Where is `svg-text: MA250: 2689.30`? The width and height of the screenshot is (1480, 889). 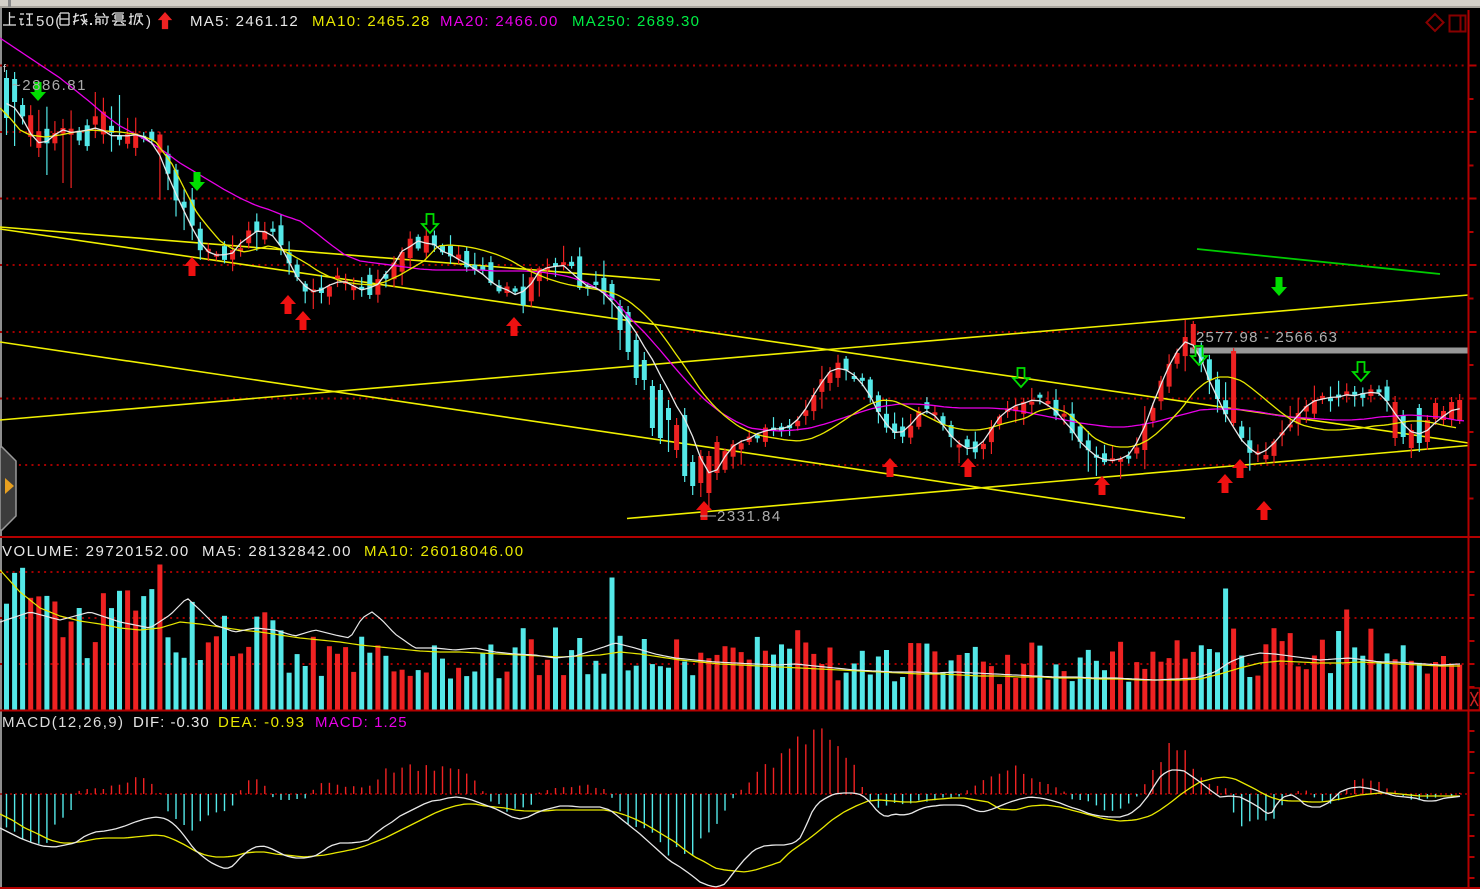
svg-text: MA250: 2689.30 is located at coordinates (636, 21).